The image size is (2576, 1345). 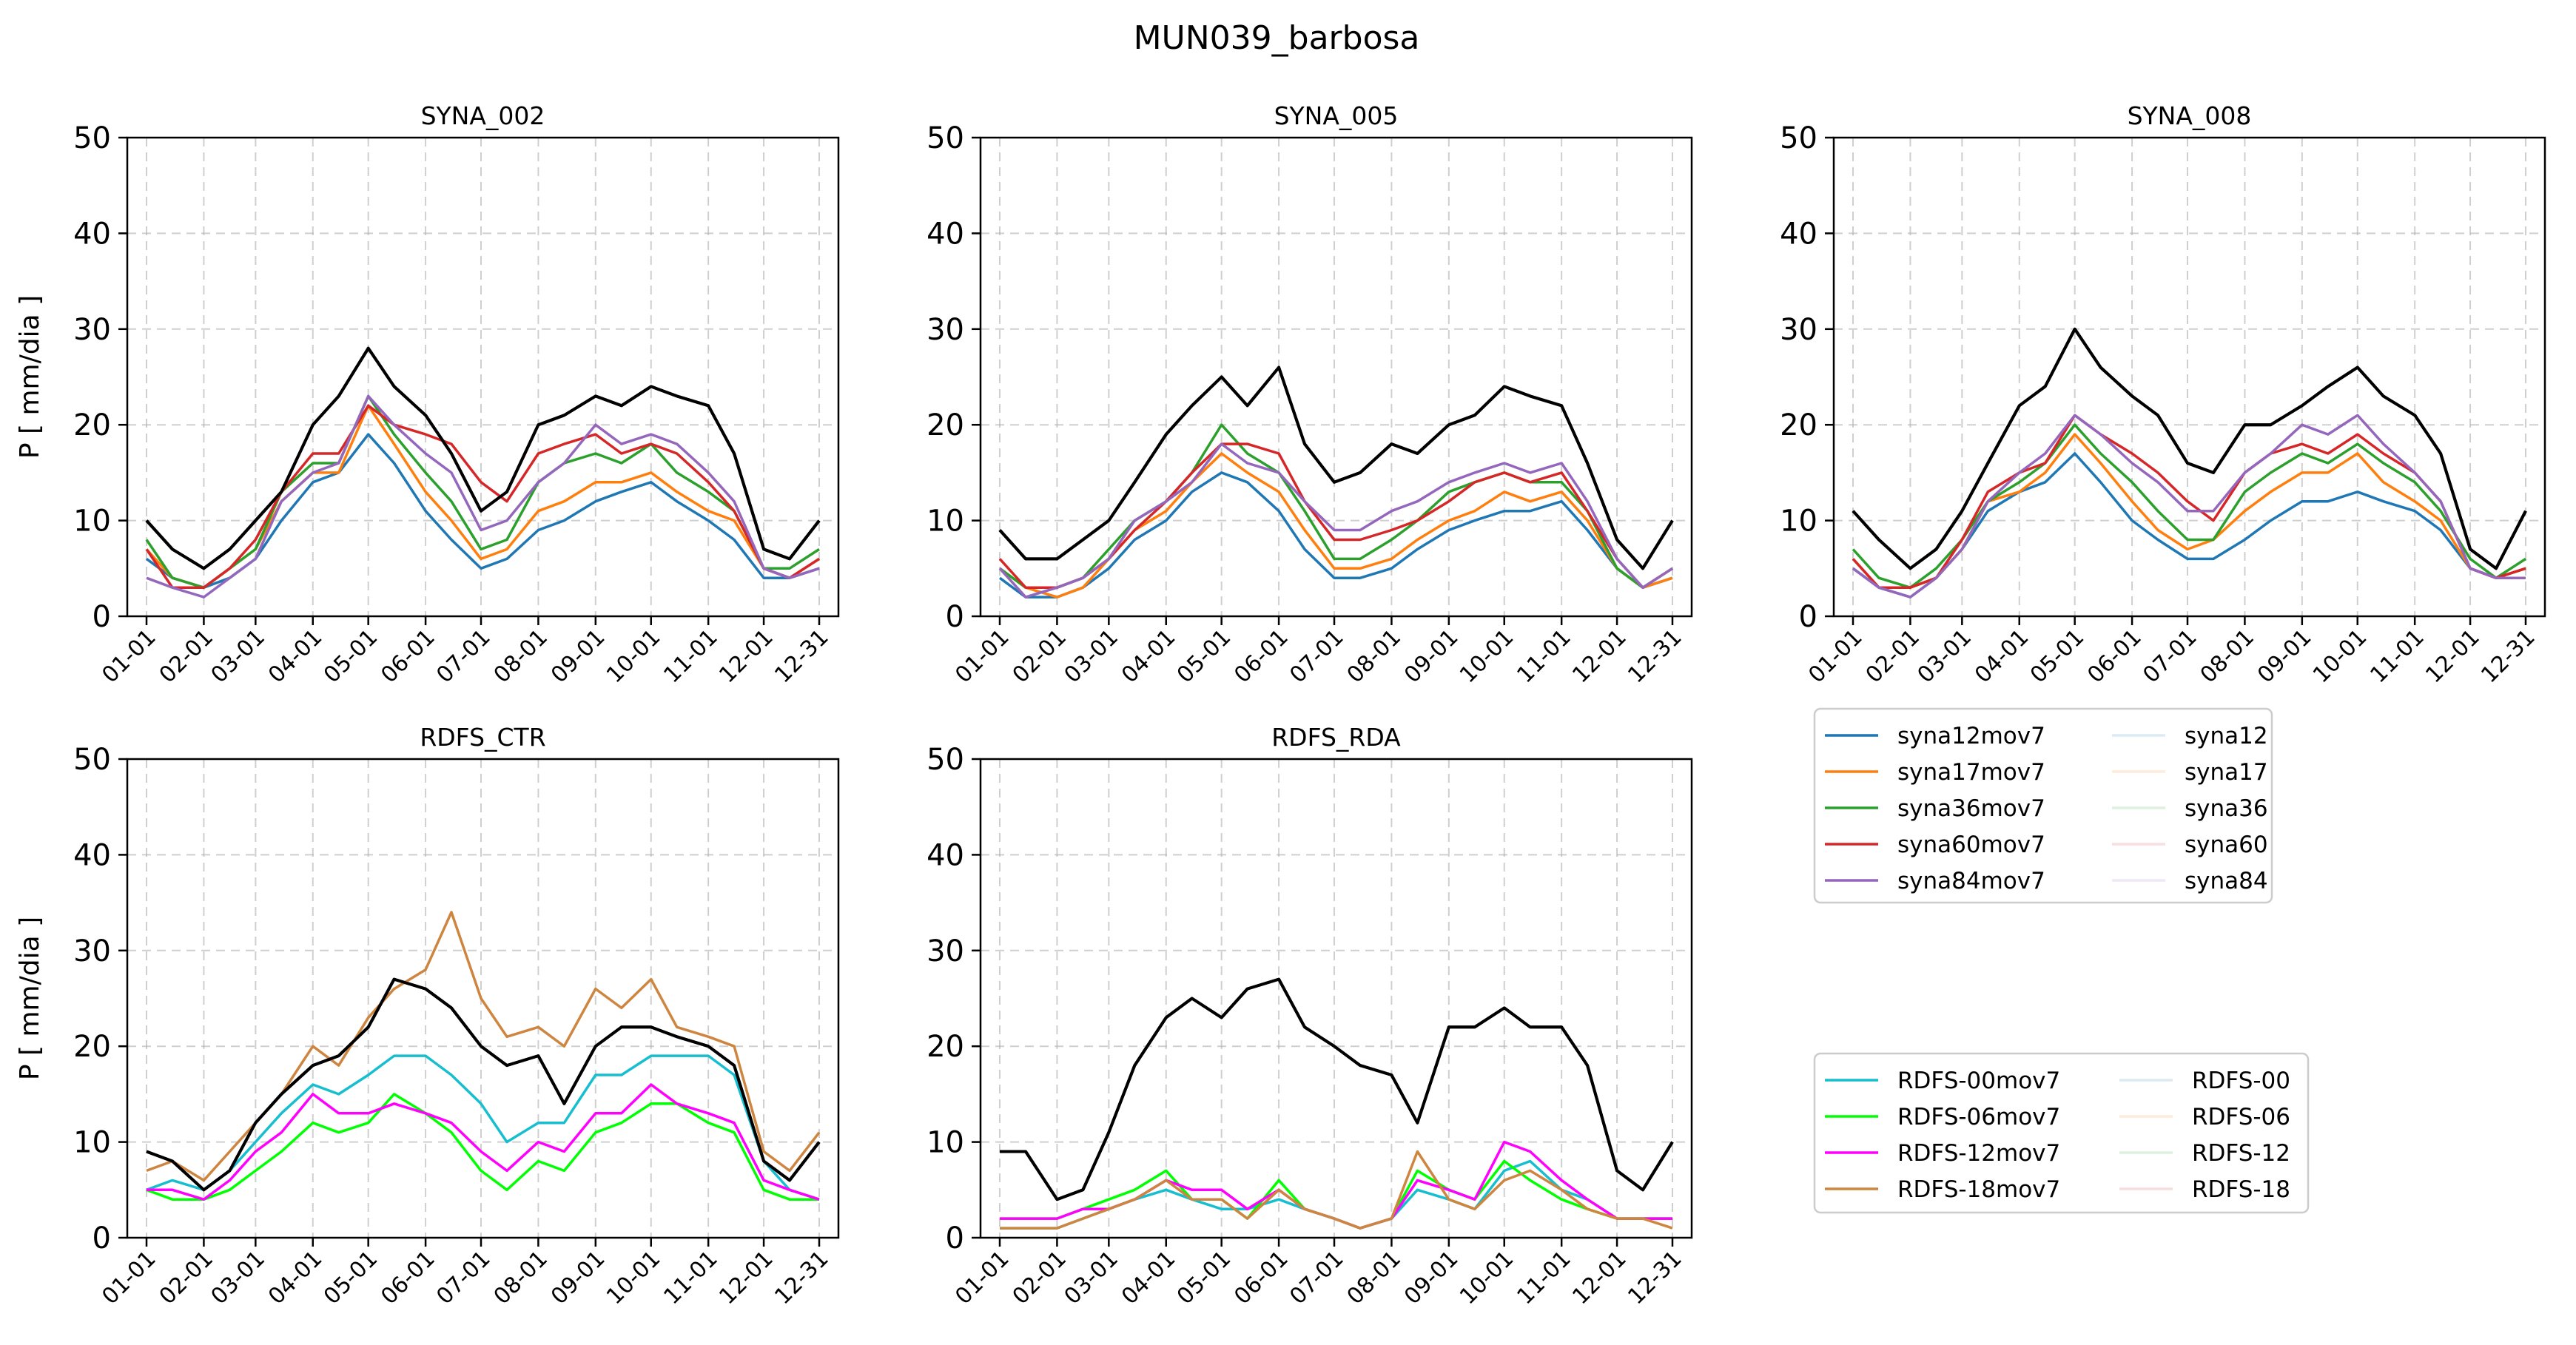 What do you see at coordinates (2226, 736) in the screenshot?
I see `legend-label: syna12` at bounding box center [2226, 736].